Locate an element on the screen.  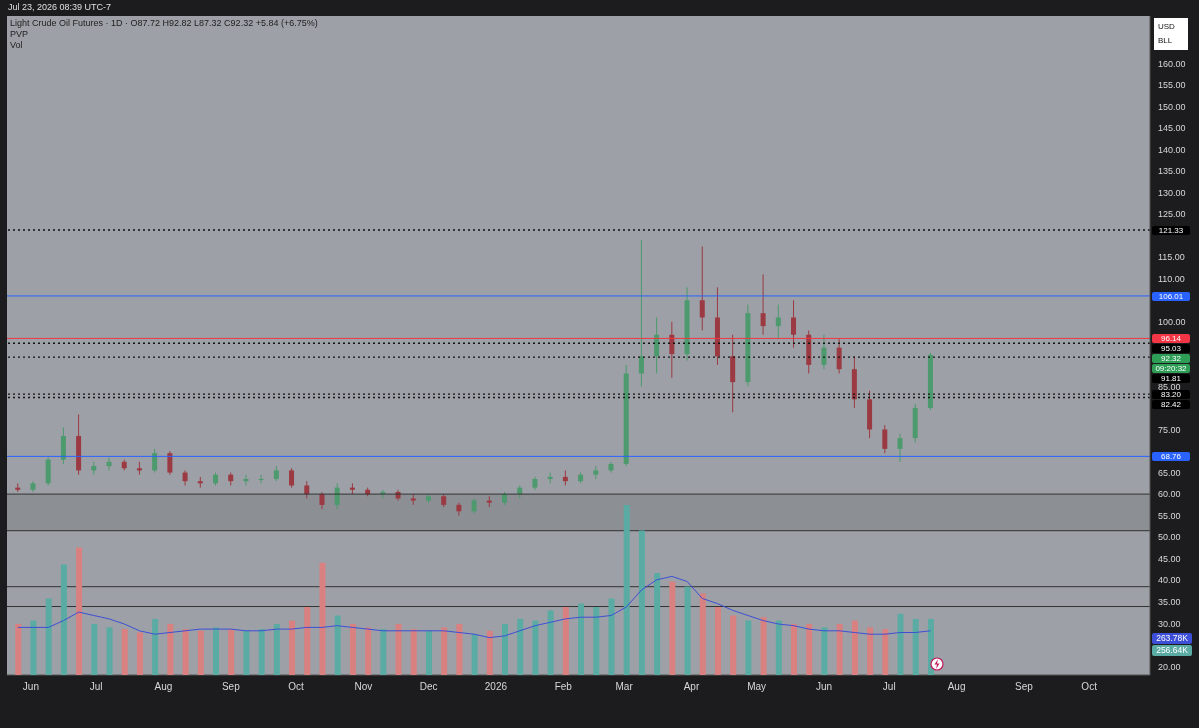
x-tick-label: Feb is located at coordinates (563, 687).